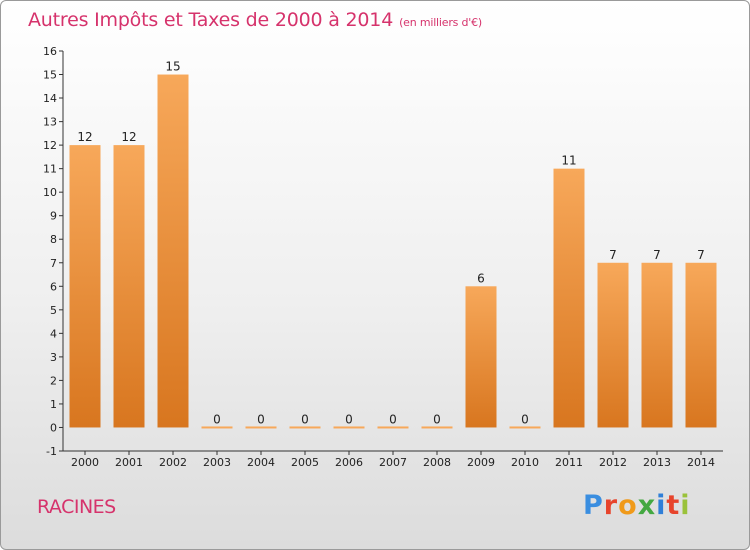  I want to click on x-tick-label: 2008, so click(437, 462).